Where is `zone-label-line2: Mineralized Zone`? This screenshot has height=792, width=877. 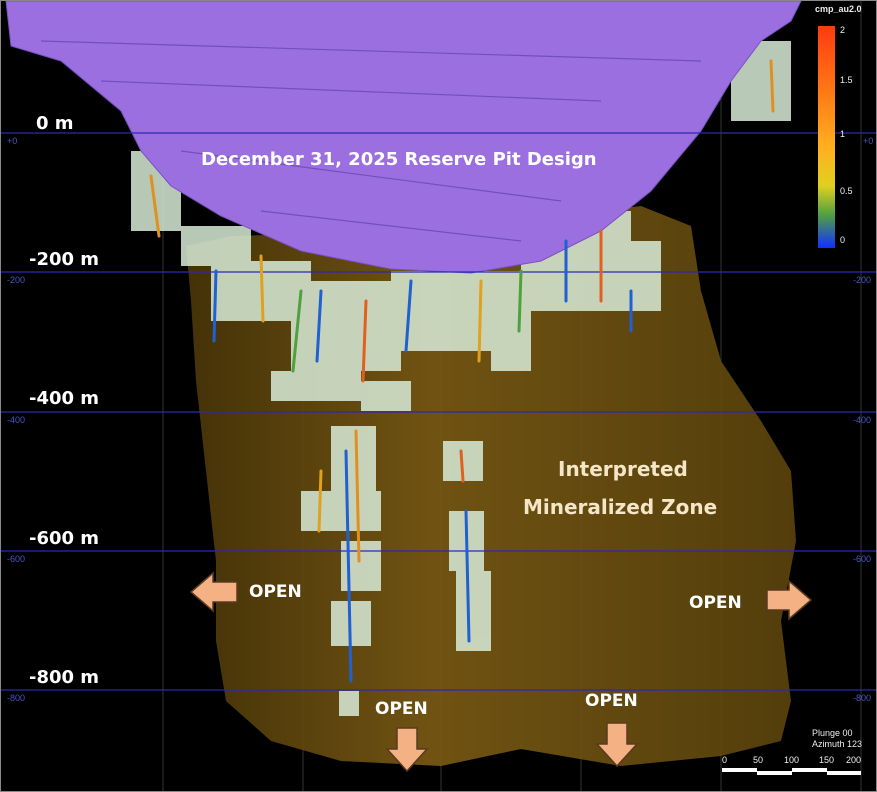 zone-label-line2: Mineralized Zone is located at coordinates (620, 507).